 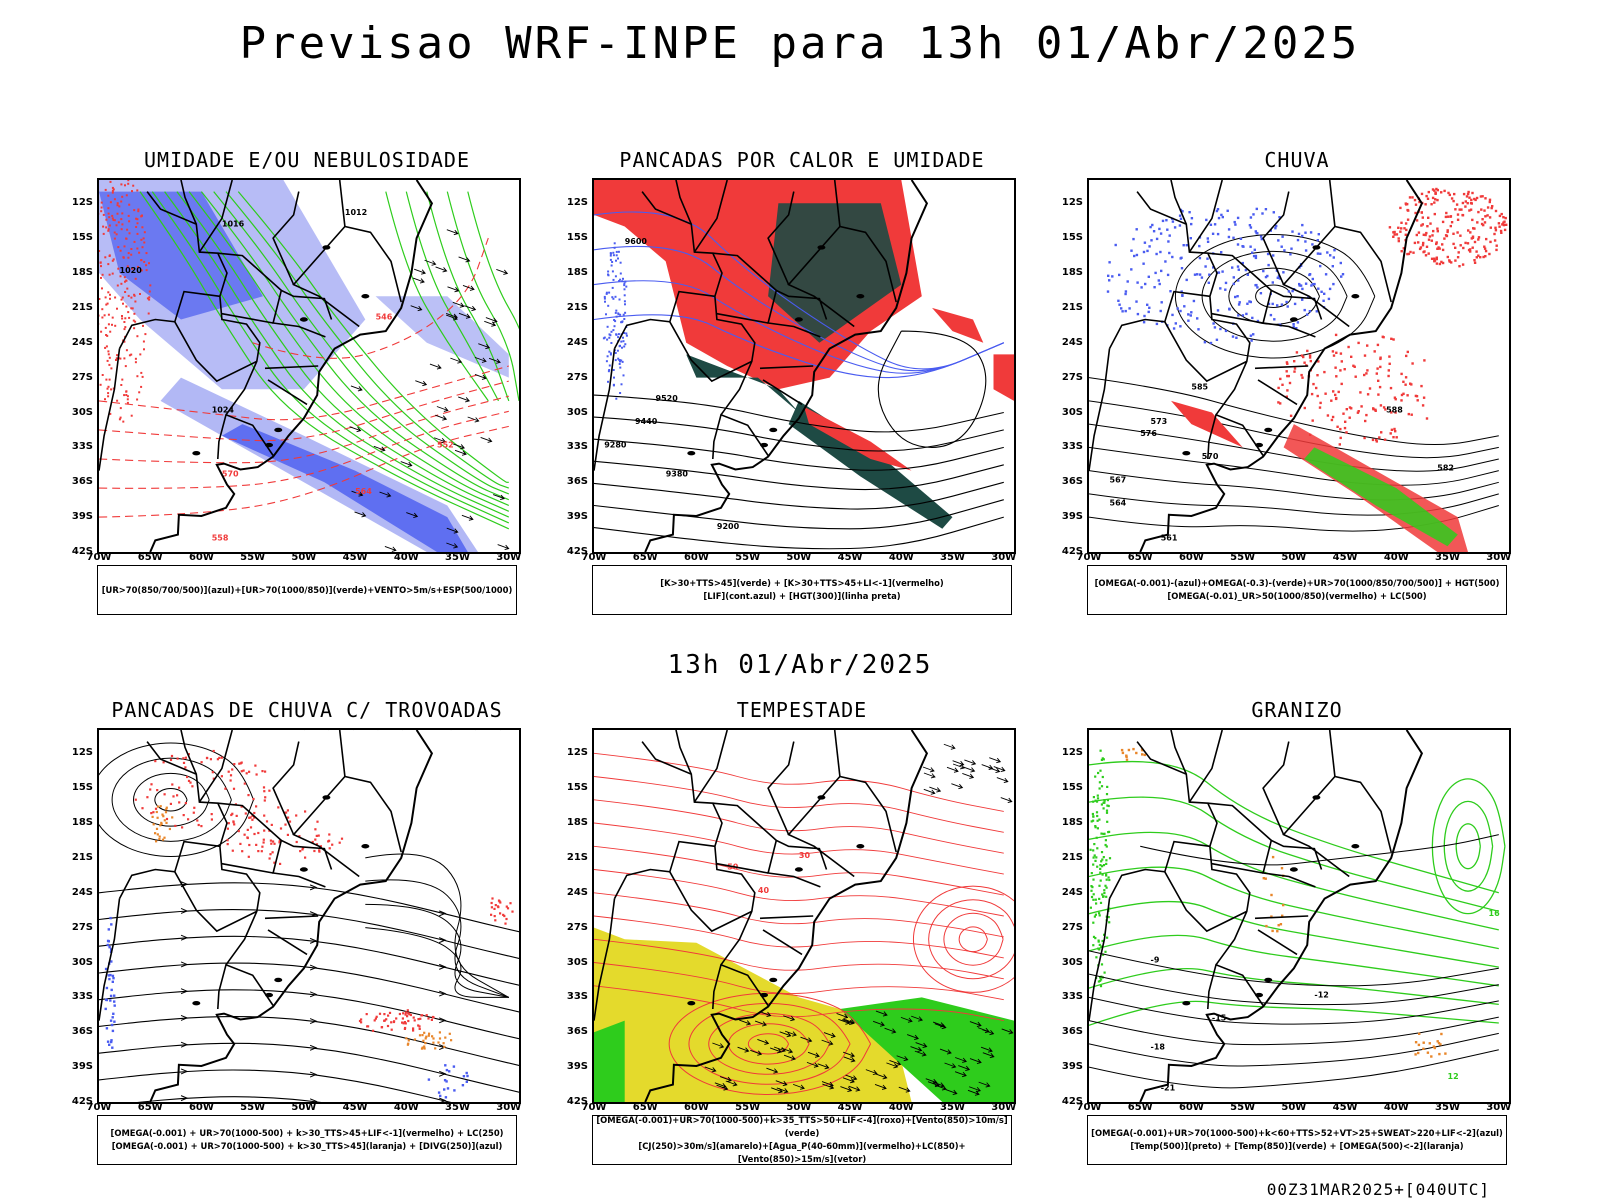 What do you see at coordinates (1274, 296) in the screenshot?
I see `circulation-contour` at bounding box center [1274, 296].